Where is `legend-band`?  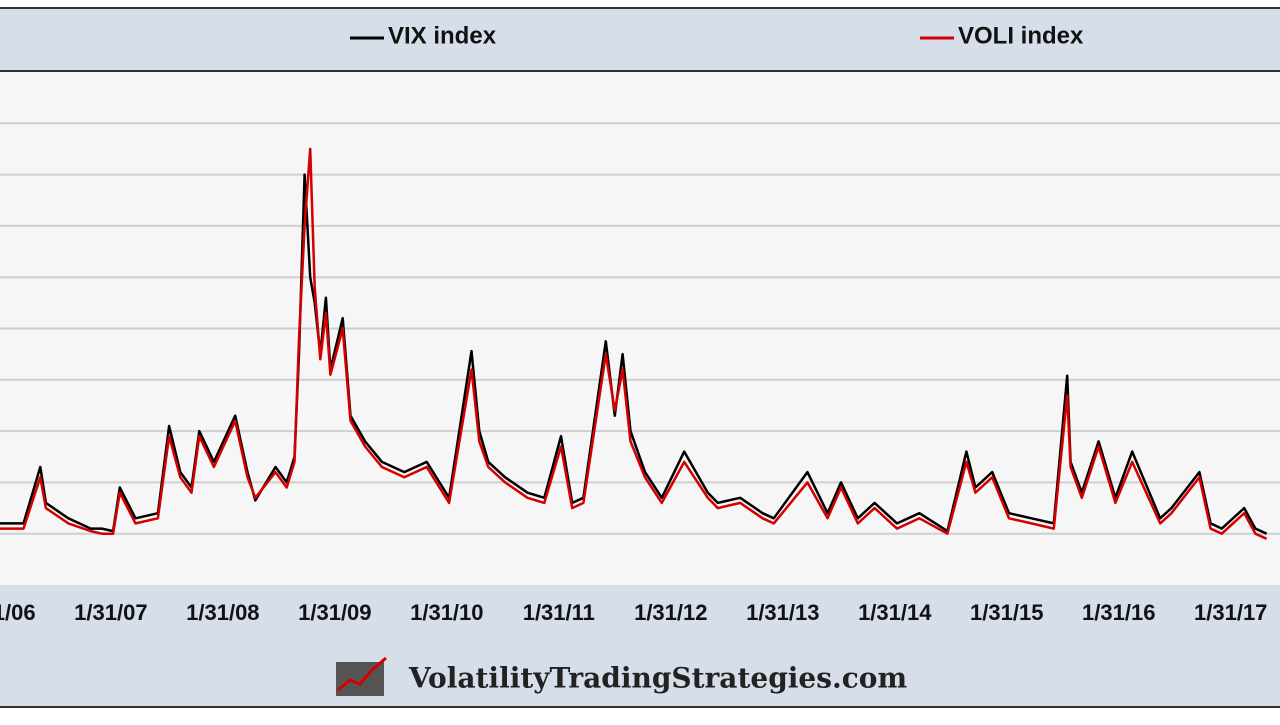 legend-band is located at coordinates (640, 39).